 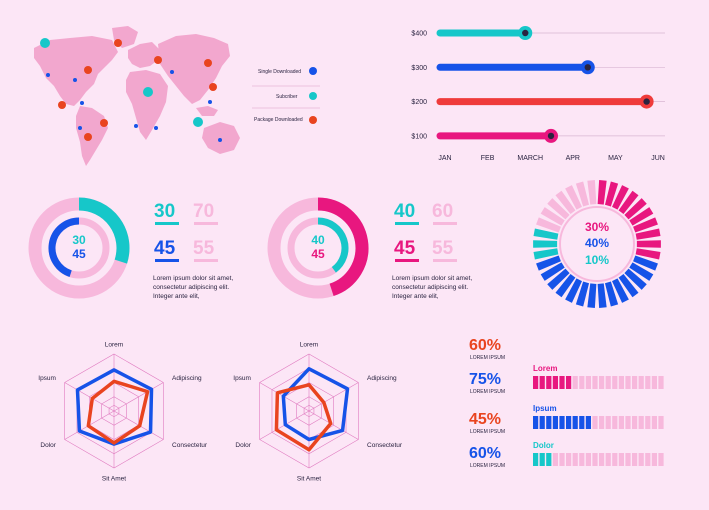 What do you see at coordinates (405, 248) in the screenshot?
I see `stat-b-45: 45` at bounding box center [405, 248].